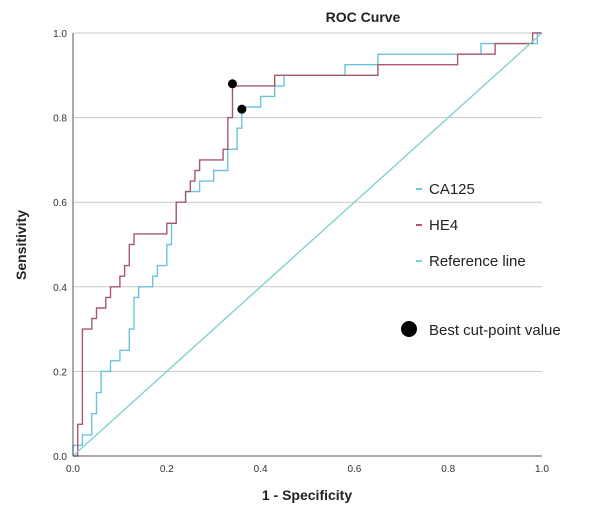 The image size is (616, 508). What do you see at coordinates (167, 469) in the screenshot?
I see `x-tick-label-1: 0.2` at bounding box center [167, 469].